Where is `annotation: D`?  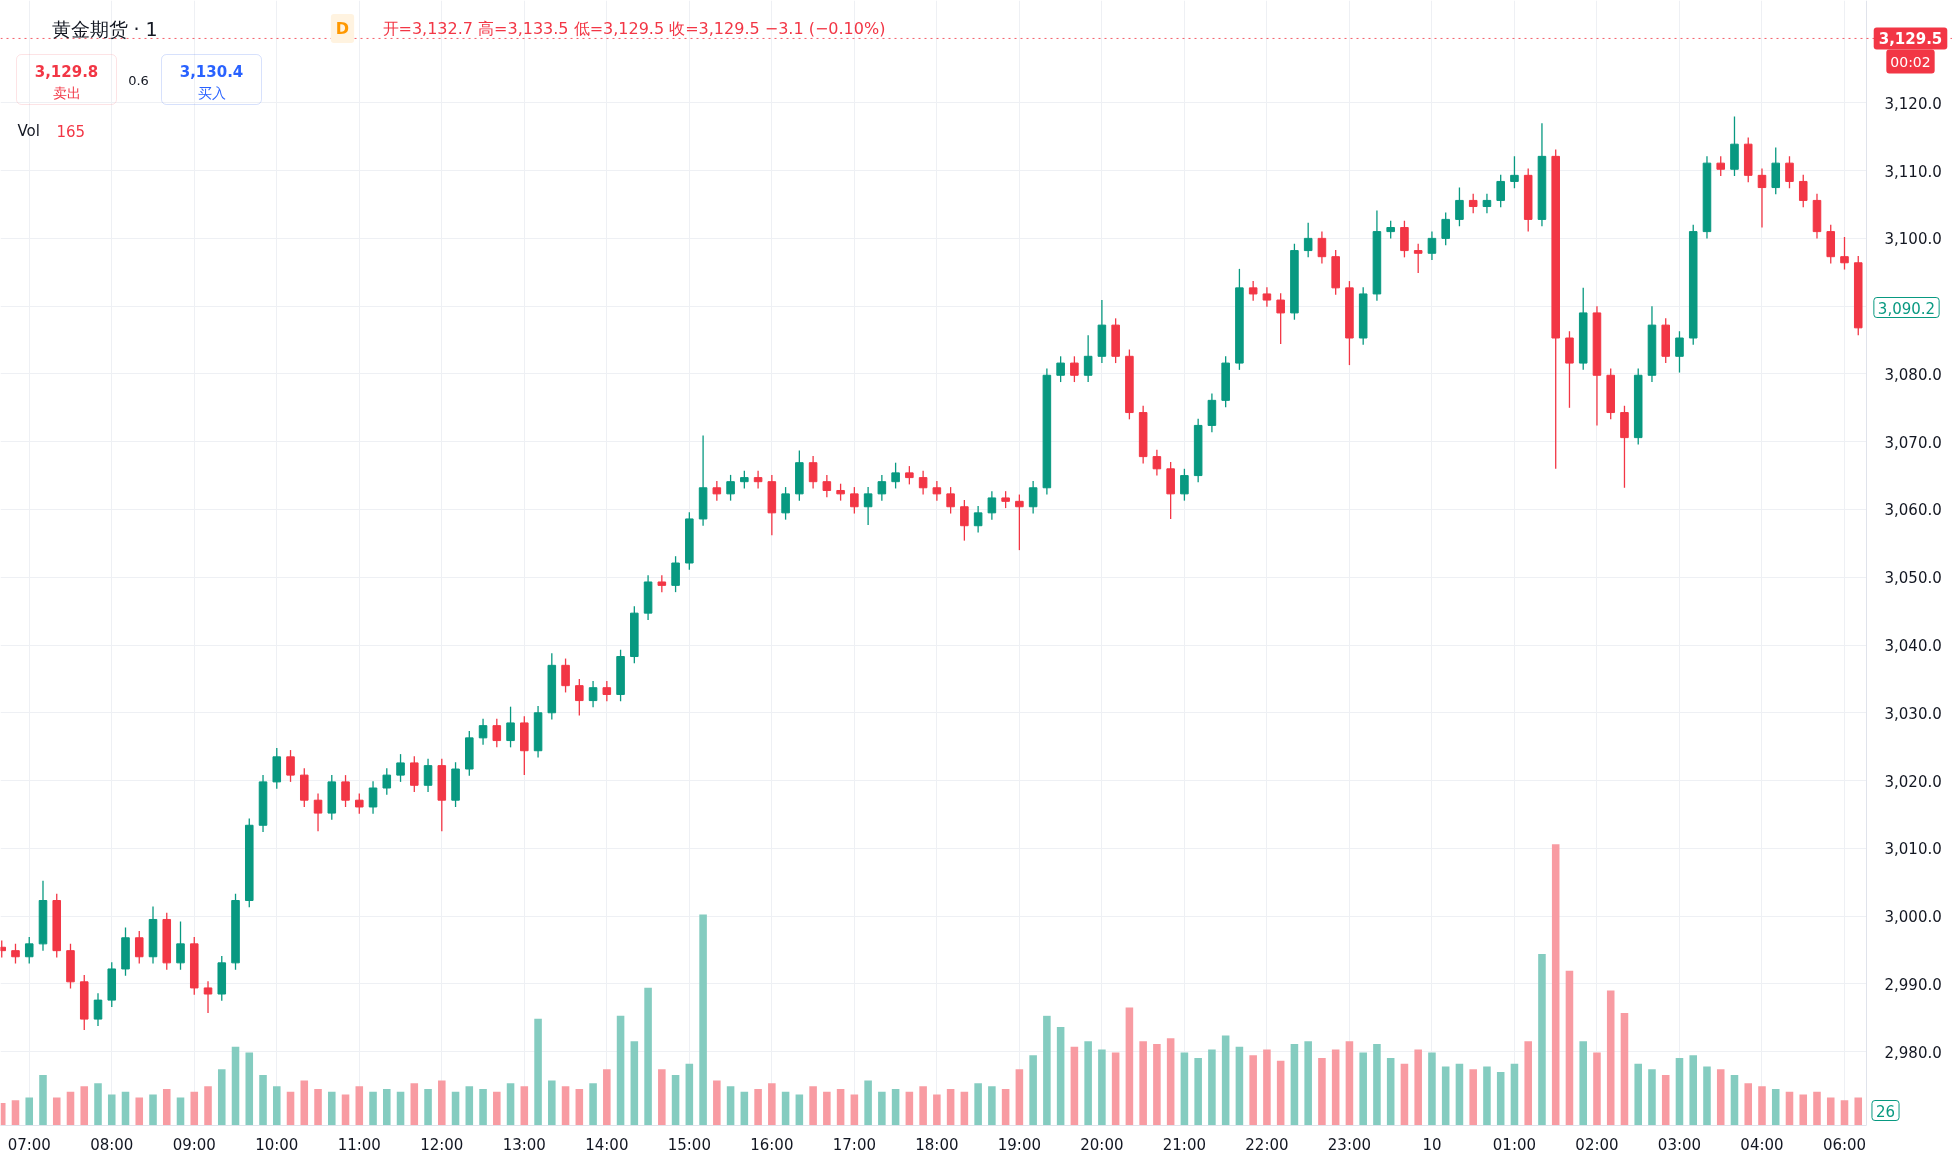
annotation: D is located at coordinates (342, 28).